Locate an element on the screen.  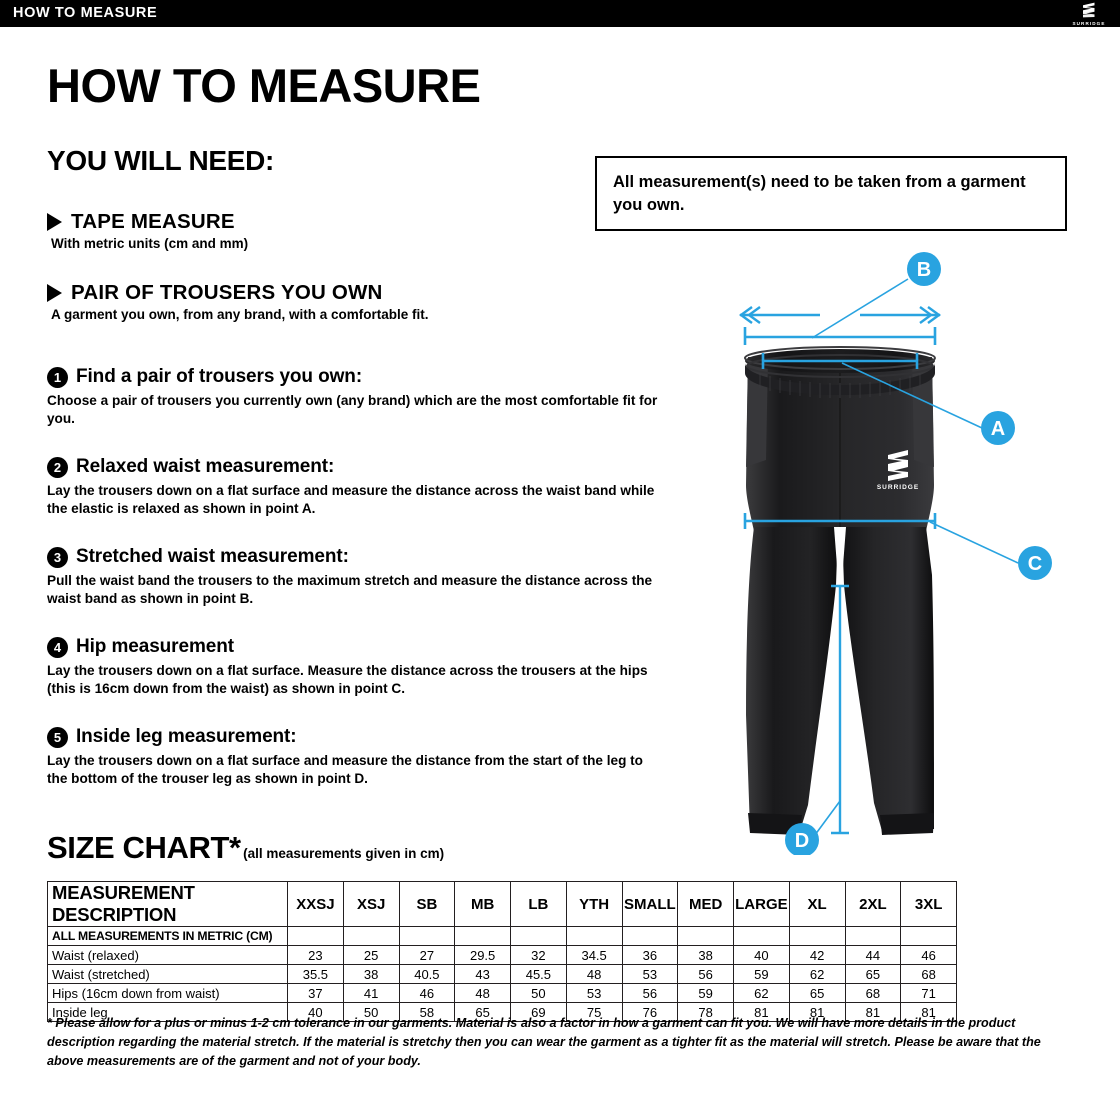
col-header-size: MED is located at coordinates (705, 904).